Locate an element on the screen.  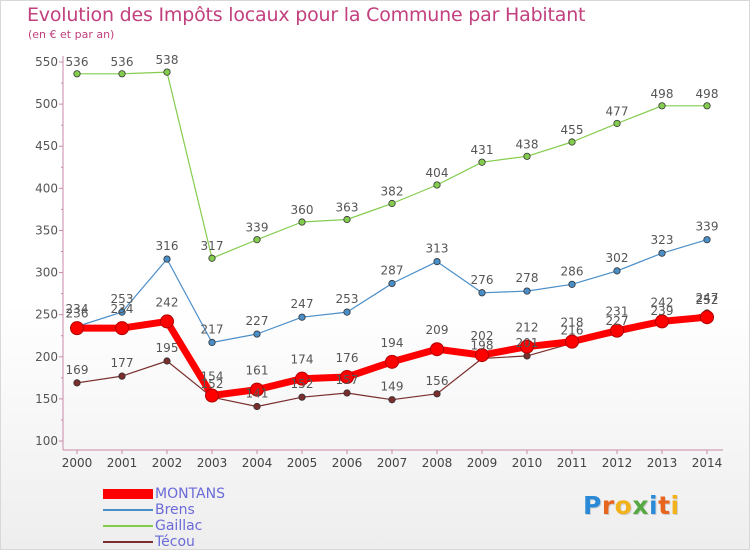
data-label-montans: 231 is located at coordinates (617, 312).